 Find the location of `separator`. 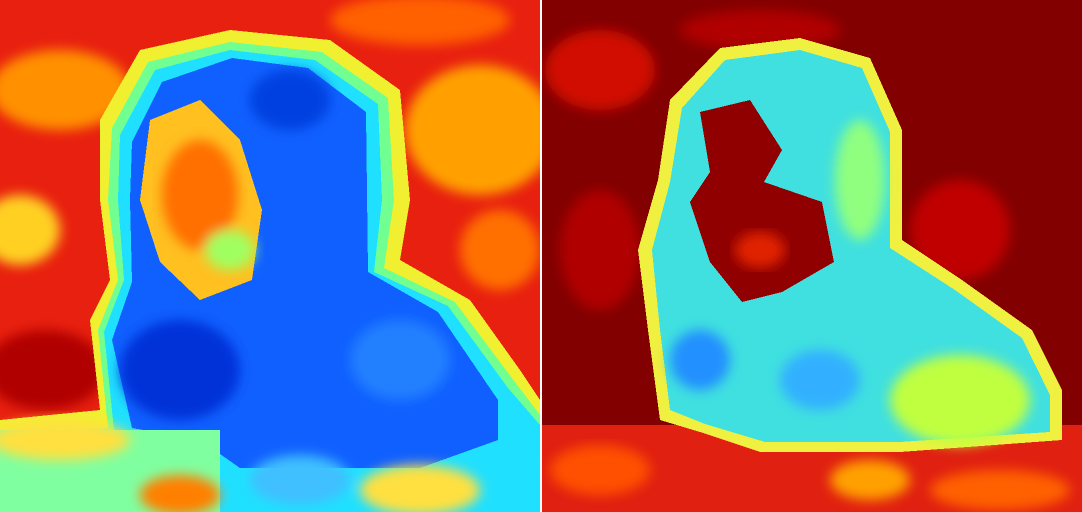

separator is located at coordinates (541, 256).